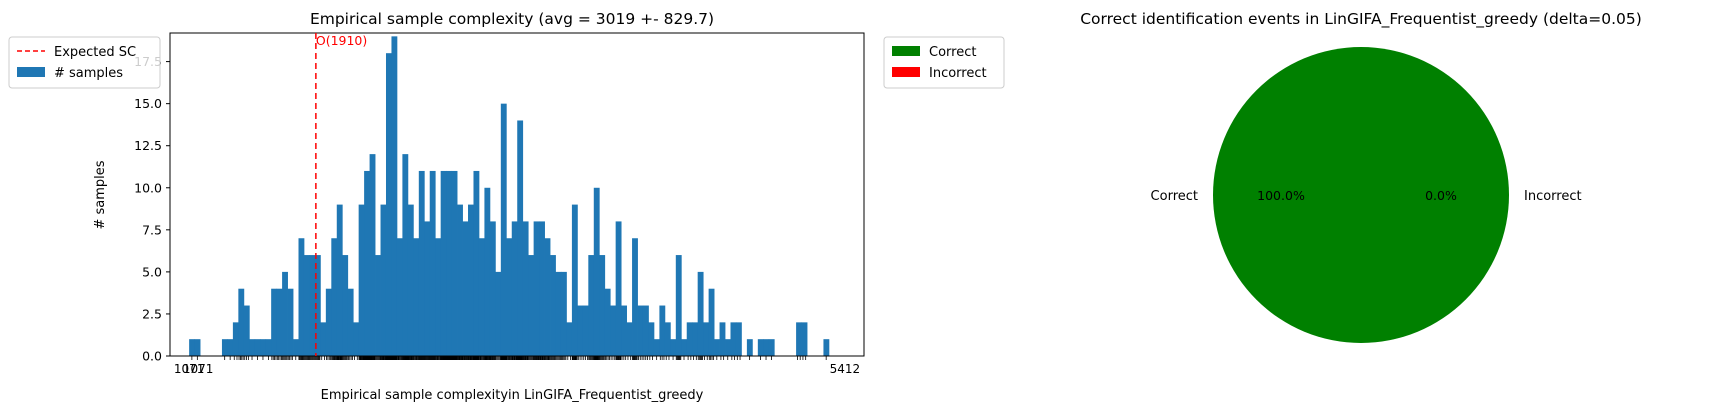 Image resolution: width=1718 pixels, height=412 pixels. Describe the element at coordinates (148, 187) in the screenshot. I see `y-tick-label: 10.0` at that location.